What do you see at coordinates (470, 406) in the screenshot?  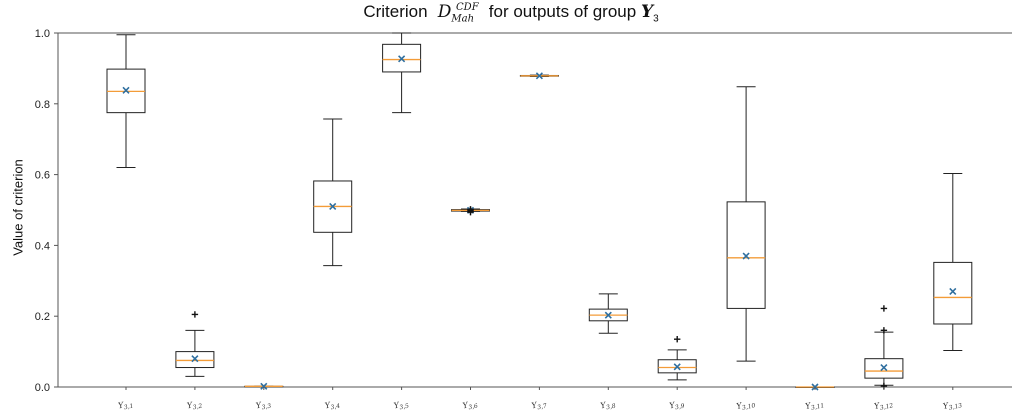 I see `x-tick-label: Y3,6` at bounding box center [470, 406].